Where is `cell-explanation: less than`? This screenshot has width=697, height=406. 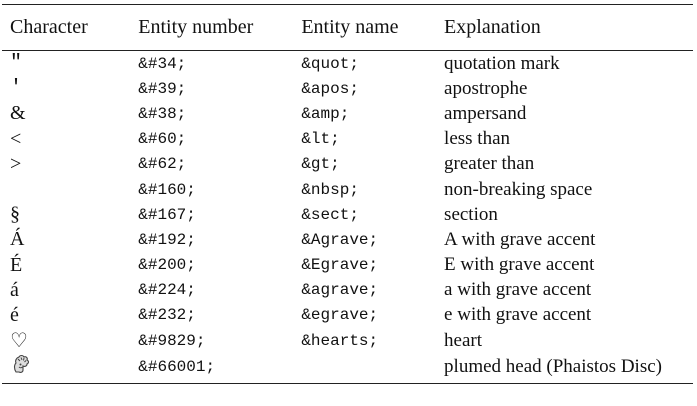
cell-explanation: less than is located at coordinates (477, 139).